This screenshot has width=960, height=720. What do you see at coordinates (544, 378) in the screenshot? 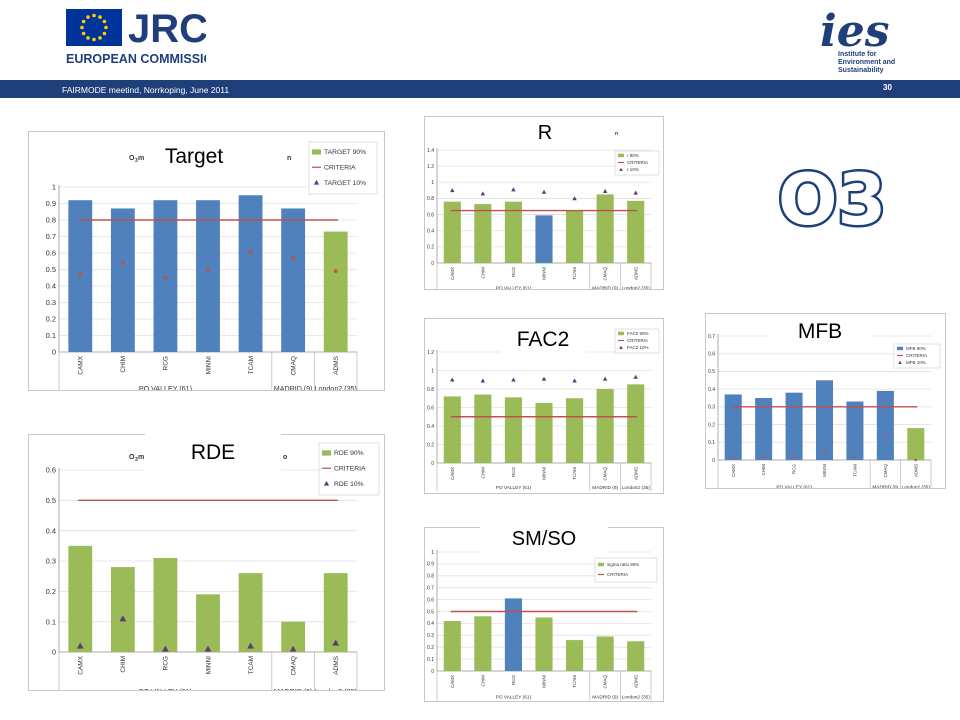
I see `marker-minni` at bounding box center [544, 378].